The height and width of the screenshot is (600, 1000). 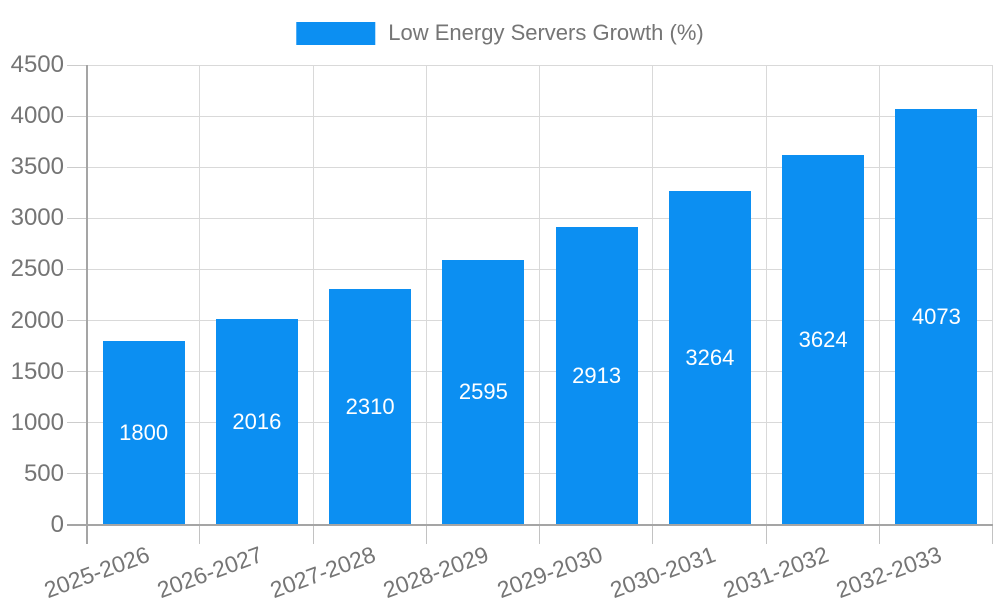 I want to click on legend: Low Energy Servers Growth (%), so click(x=500, y=33).